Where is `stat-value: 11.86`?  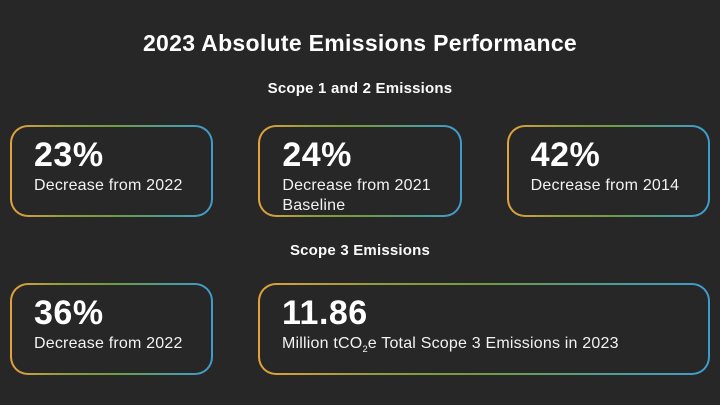
stat-value: 11.86 is located at coordinates (325, 313).